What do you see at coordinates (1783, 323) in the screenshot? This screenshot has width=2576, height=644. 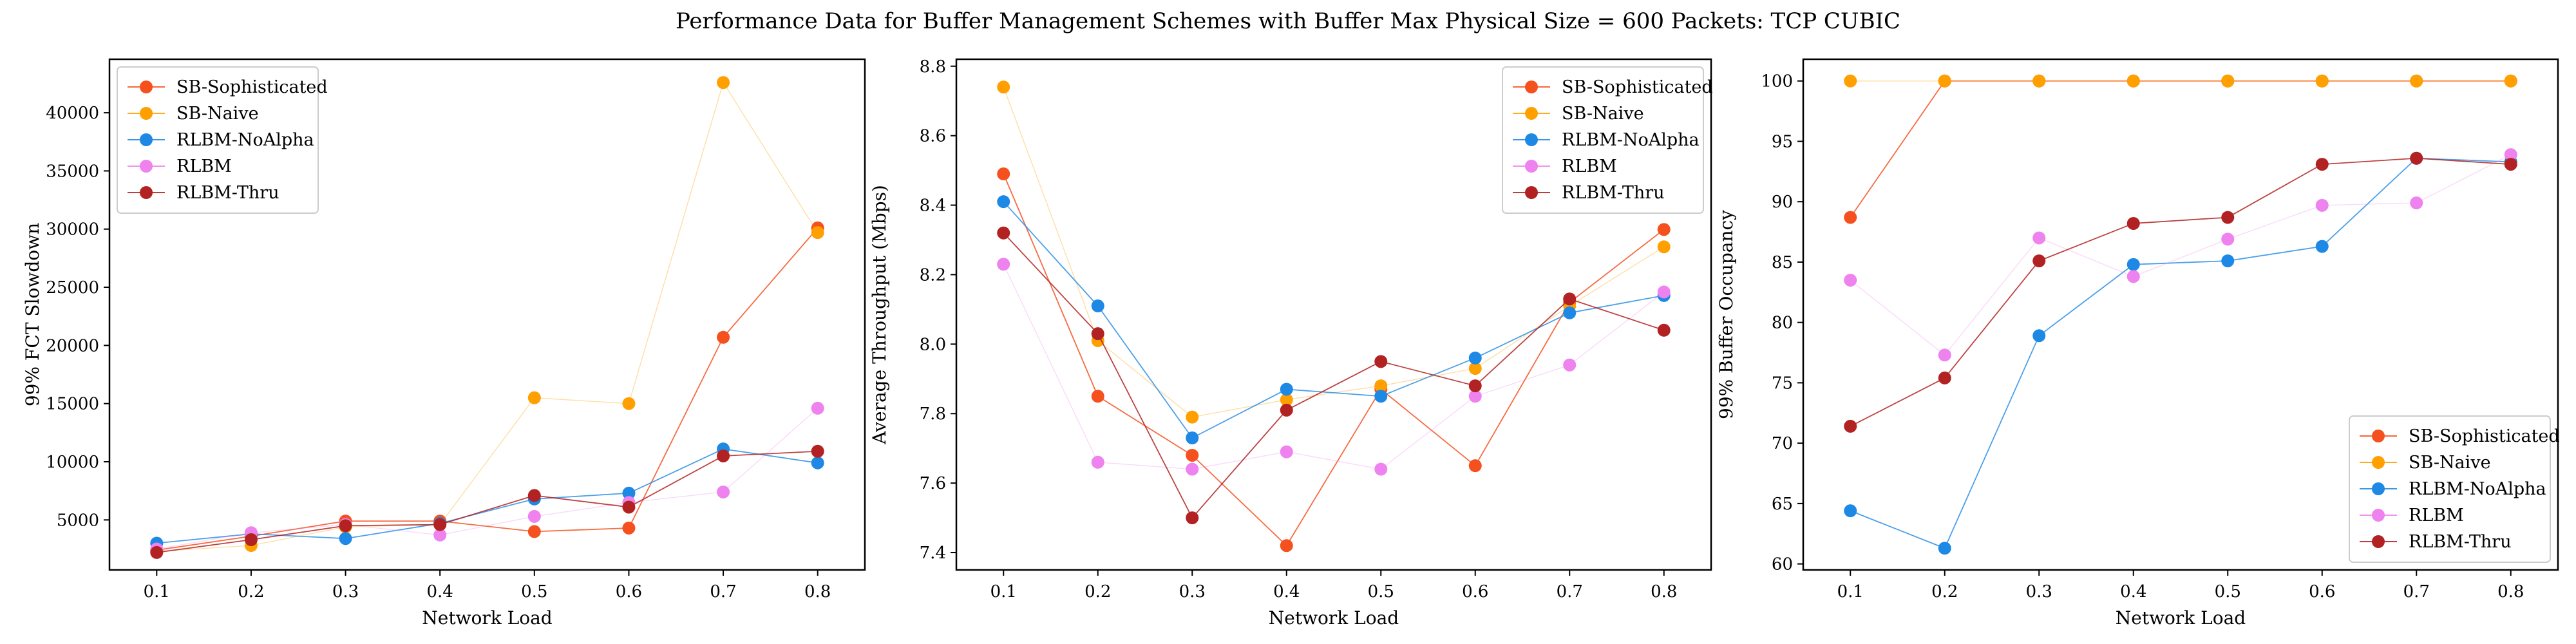 I see `y-tick-label: 80` at bounding box center [1783, 323].